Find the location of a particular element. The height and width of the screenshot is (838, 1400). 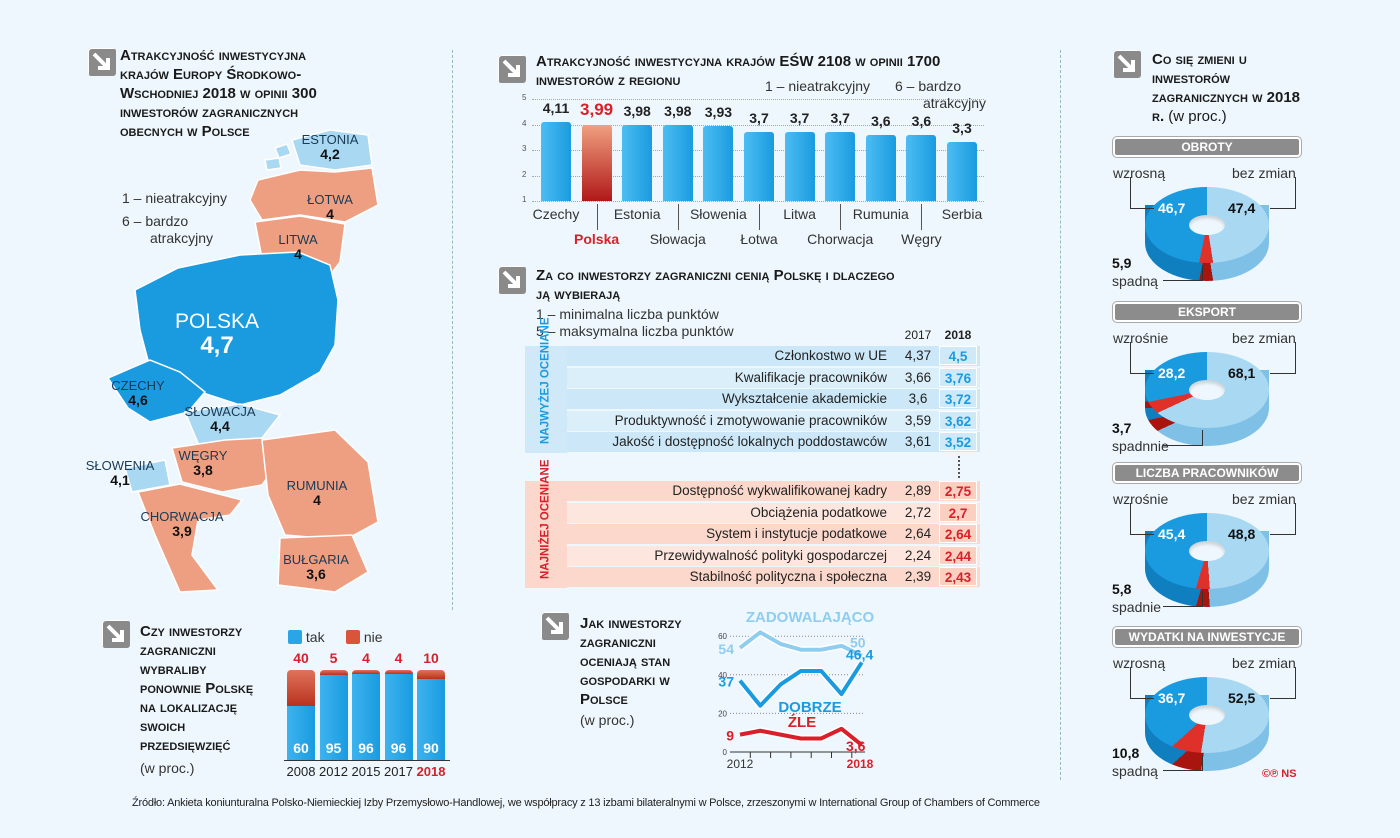

x-label: Rumunia is located at coordinates (880, 214).